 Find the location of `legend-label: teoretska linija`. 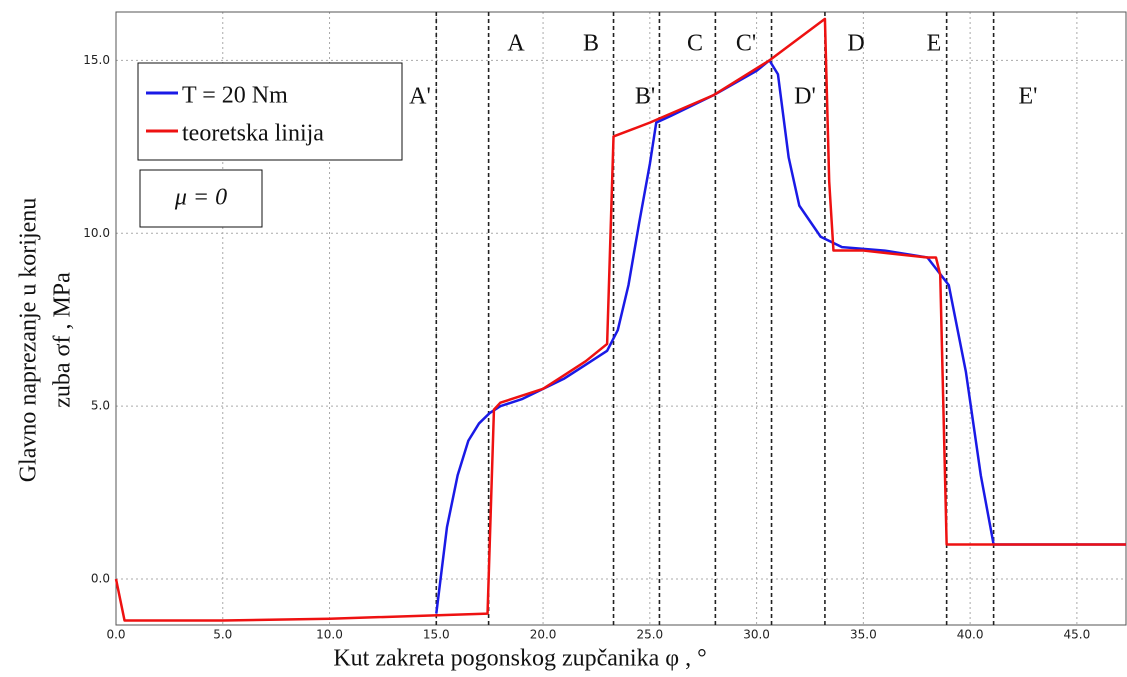

legend-label: teoretska linija is located at coordinates (253, 134).